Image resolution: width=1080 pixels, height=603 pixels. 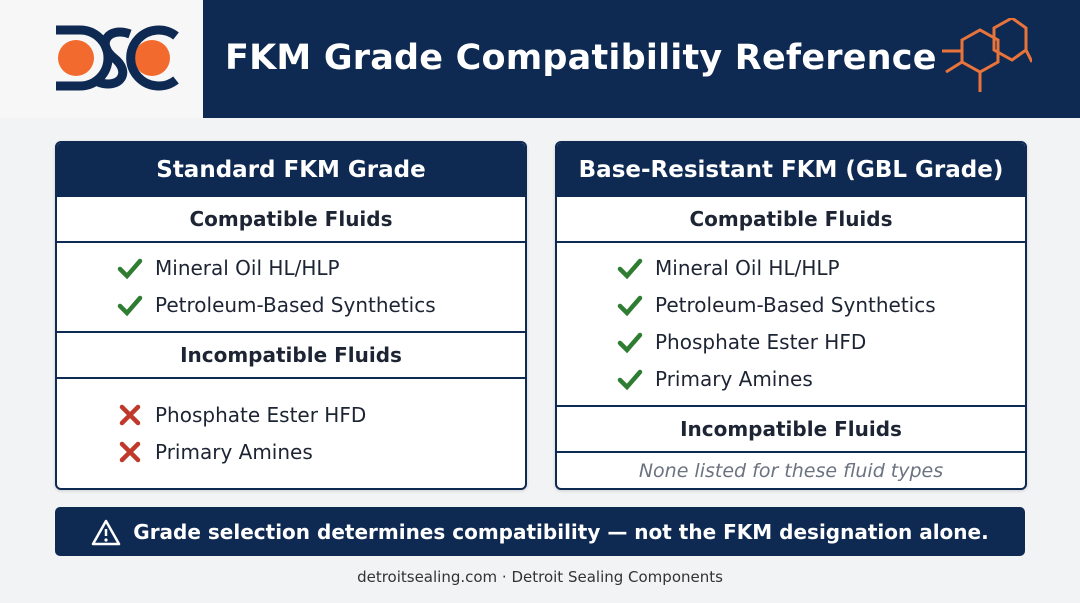 I want to click on molecule-icon, so click(x=987, y=55).